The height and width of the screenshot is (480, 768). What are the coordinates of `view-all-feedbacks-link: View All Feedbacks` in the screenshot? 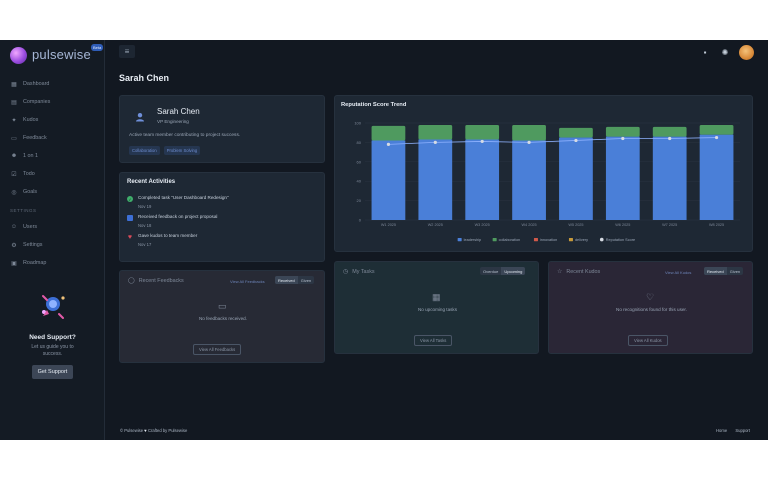 It's located at (247, 281).